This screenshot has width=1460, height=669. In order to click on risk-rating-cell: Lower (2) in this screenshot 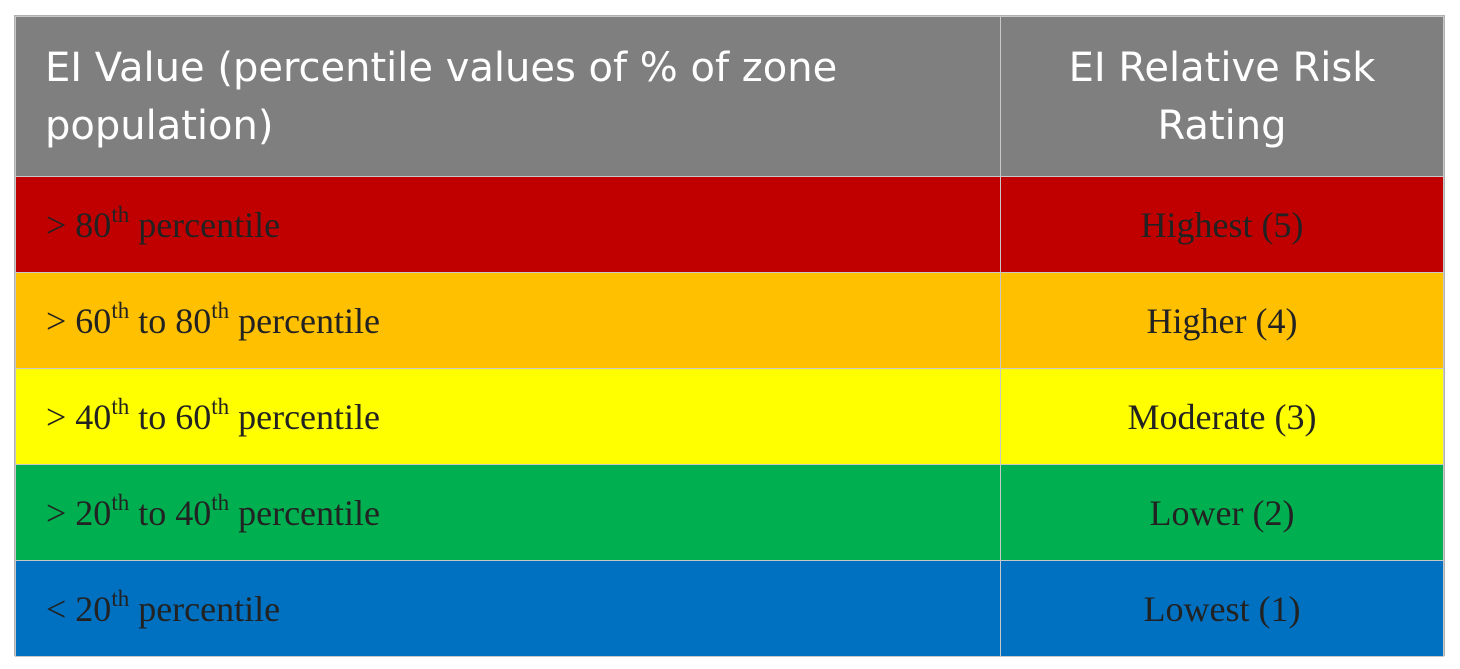, I will do `click(1222, 512)`.